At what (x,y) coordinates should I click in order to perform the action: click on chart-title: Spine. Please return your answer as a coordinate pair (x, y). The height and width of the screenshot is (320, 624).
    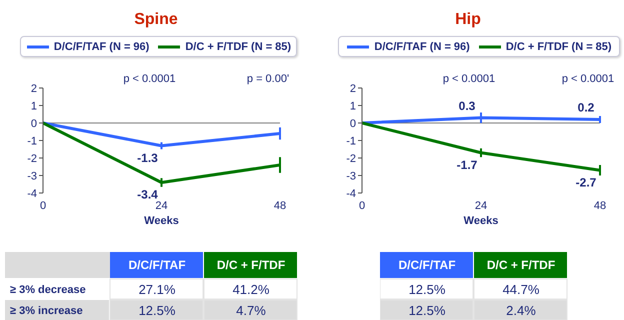
    Looking at the image, I should click on (156, 20).